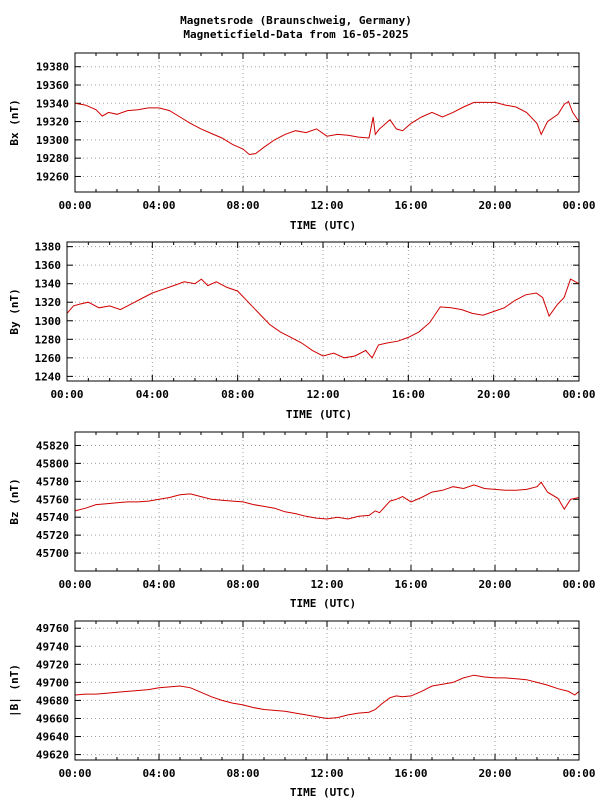 The height and width of the screenshot is (800, 600). I want to click on btotal-ytick-label: 49640, so click(52, 737).